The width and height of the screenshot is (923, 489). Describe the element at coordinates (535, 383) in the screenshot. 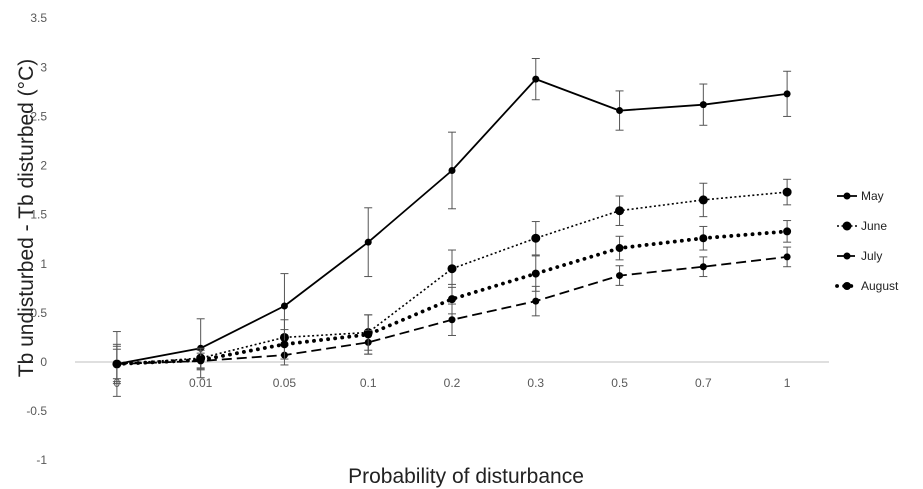

I see `x-tick-label: 0.3` at that location.